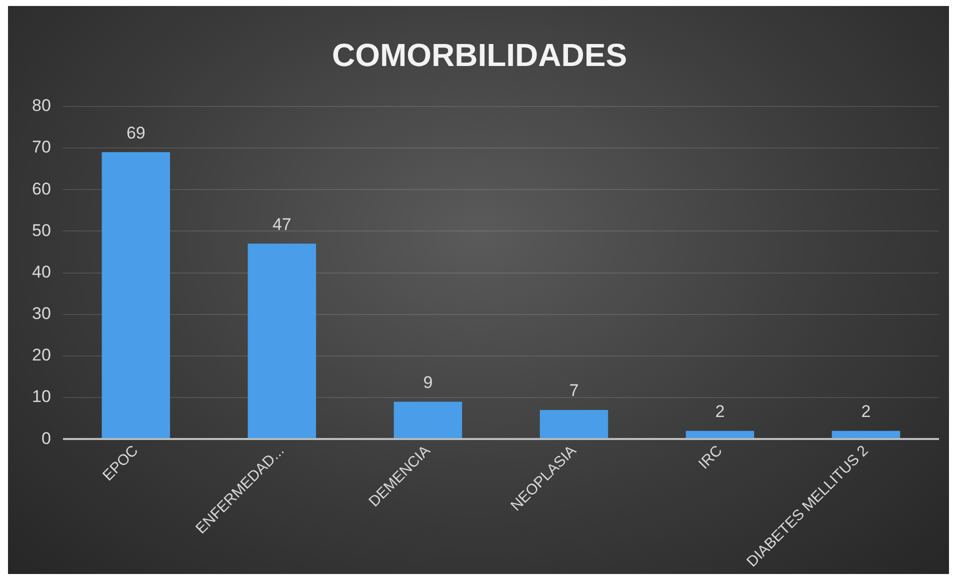 This screenshot has height=580, width=957. Describe the element at coordinates (41, 396) in the screenshot. I see `y-tick-label: 10` at that location.